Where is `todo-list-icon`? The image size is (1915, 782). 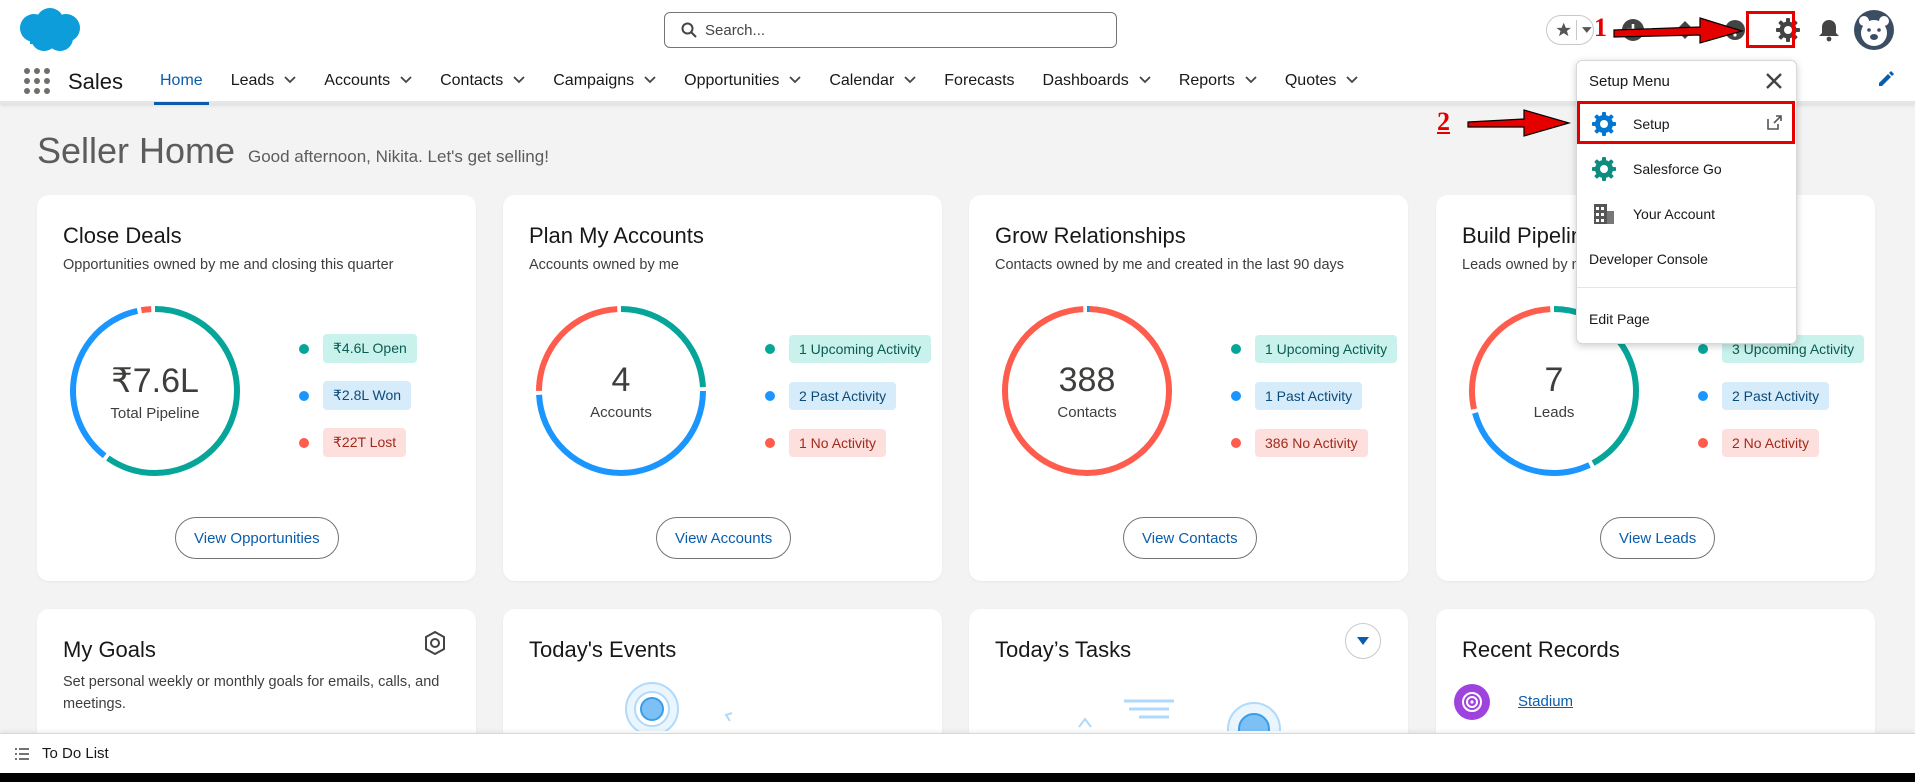
todo-list-icon is located at coordinates (22, 754).